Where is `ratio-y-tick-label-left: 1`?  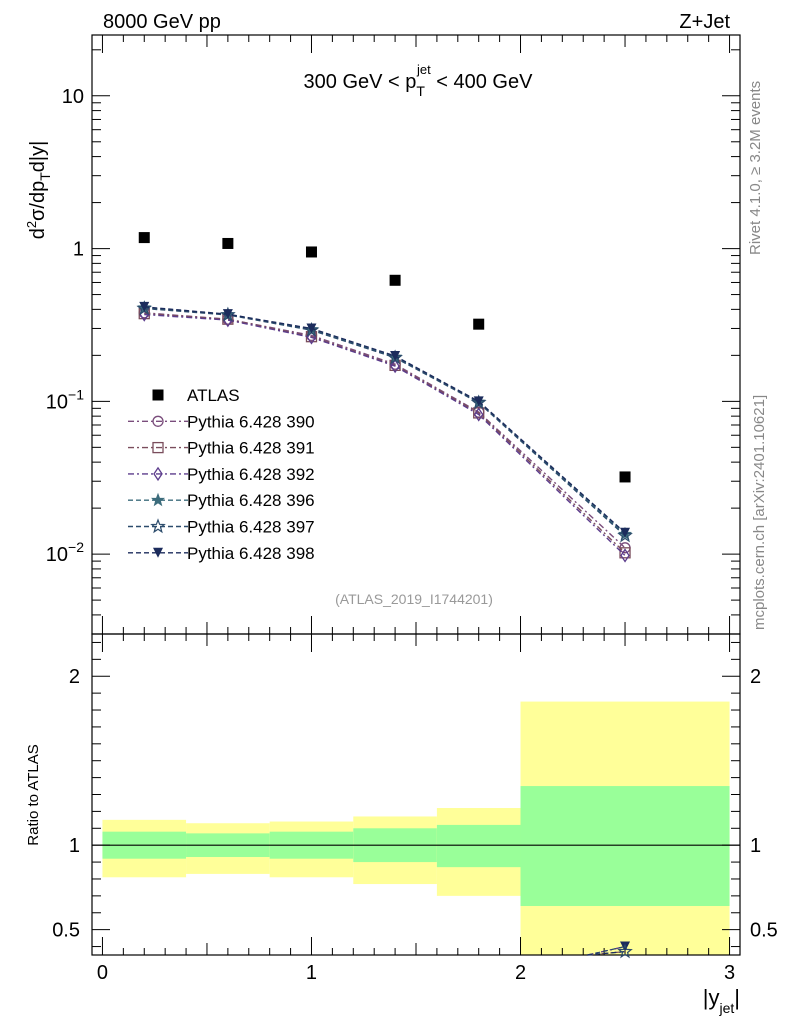
ratio-y-tick-label-left: 1 is located at coordinates (74, 846).